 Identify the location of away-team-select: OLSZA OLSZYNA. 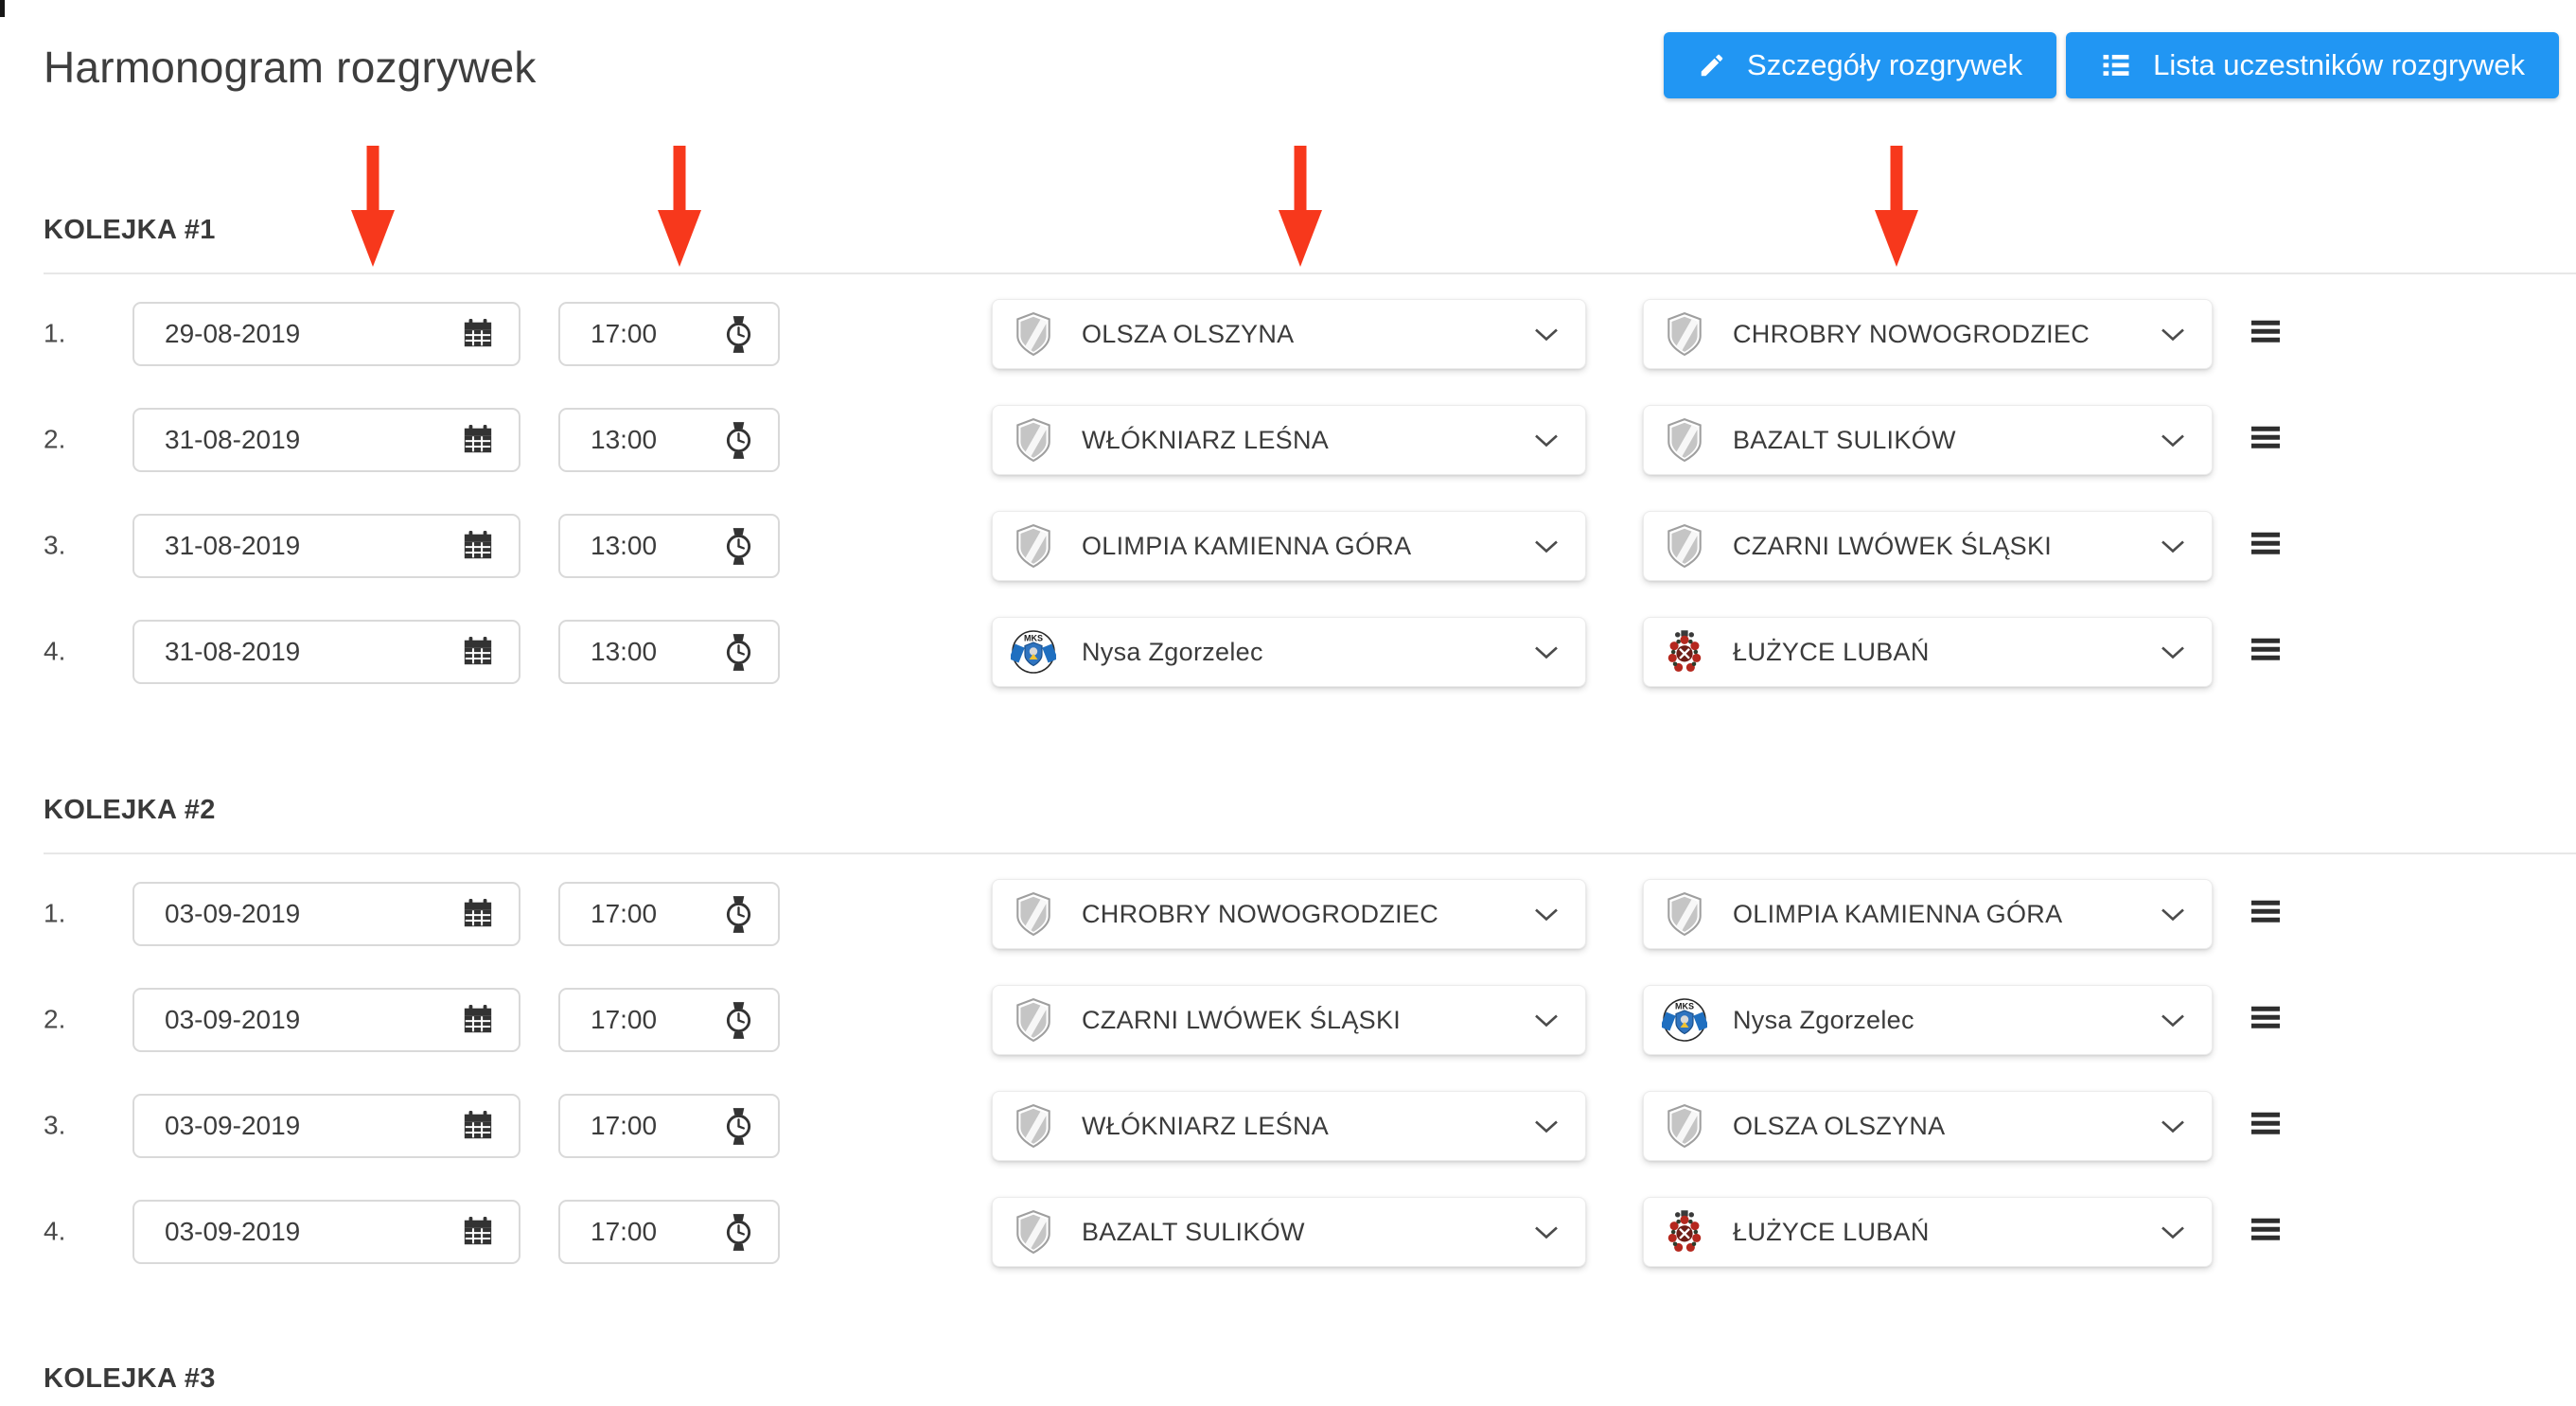
(1928, 1126).